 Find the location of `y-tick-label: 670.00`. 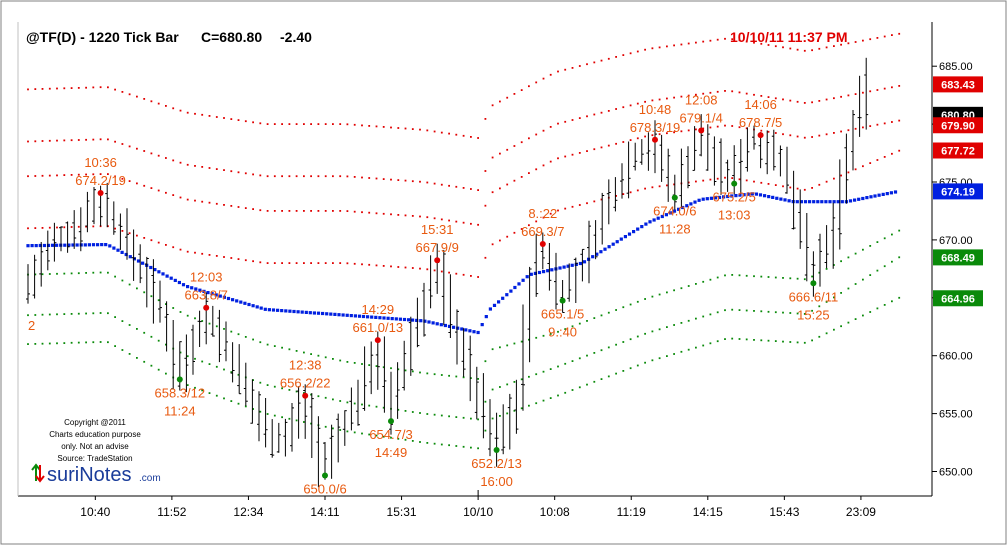

y-tick-label: 670.00 is located at coordinates (956, 241).